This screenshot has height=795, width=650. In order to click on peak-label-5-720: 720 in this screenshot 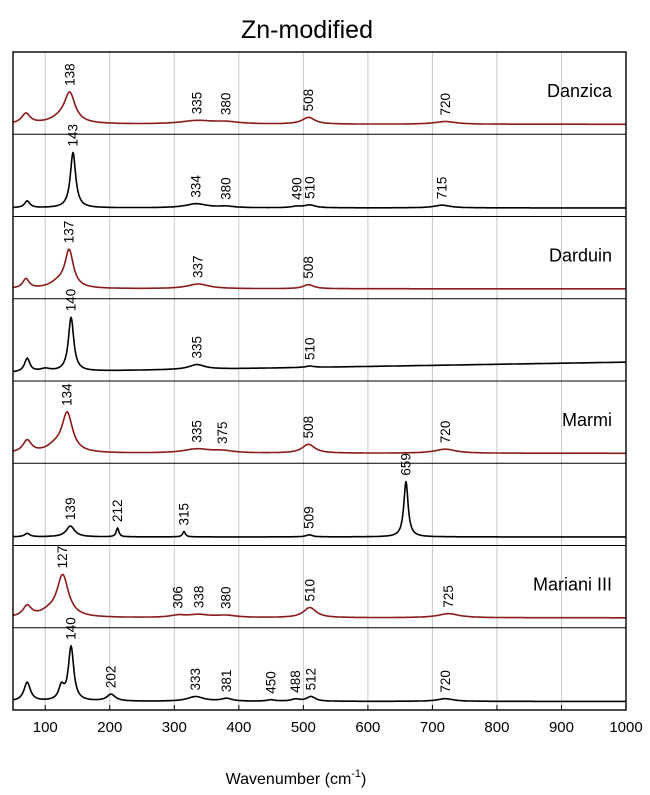, I will do `click(445, 432)`.